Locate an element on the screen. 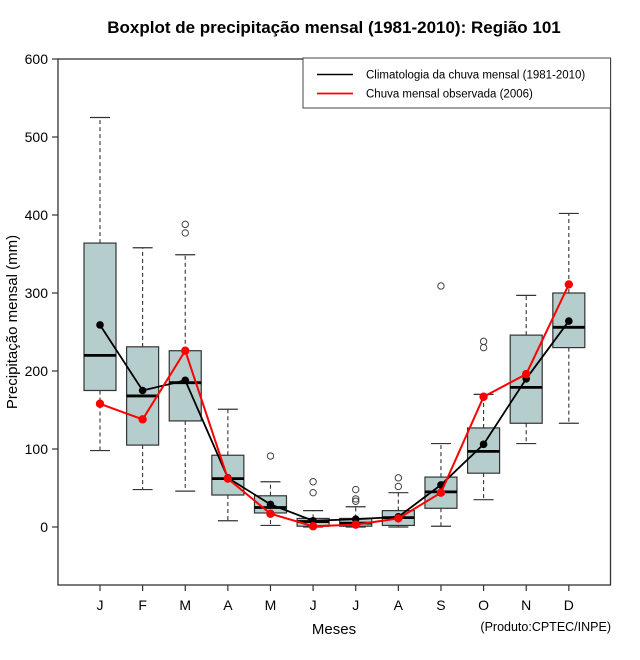 Image resolution: width=640 pixels, height=660 pixels. month-label: S is located at coordinates (440, 605).